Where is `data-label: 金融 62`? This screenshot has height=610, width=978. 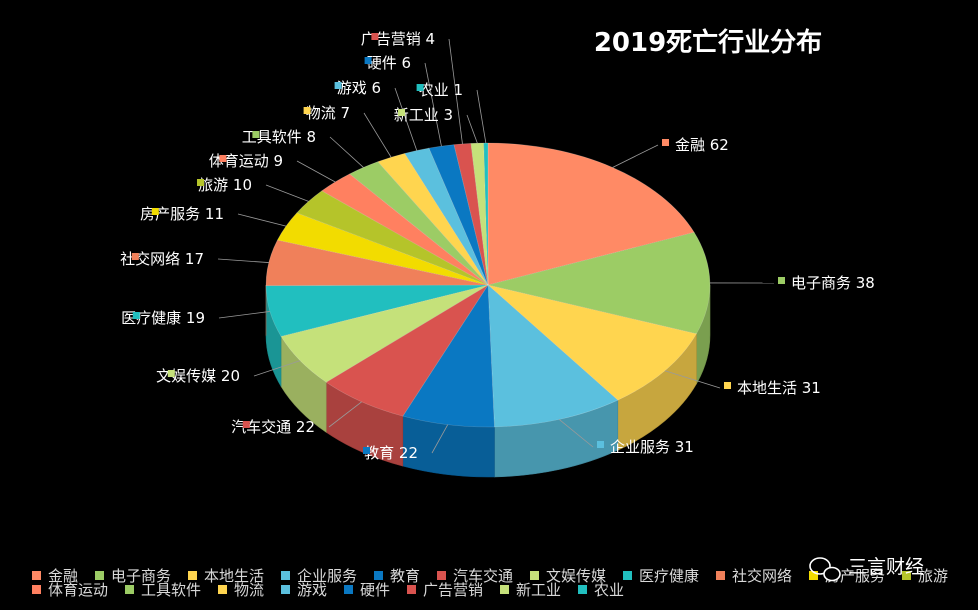 data-label: 金融 62 is located at coordinates (702, 145).